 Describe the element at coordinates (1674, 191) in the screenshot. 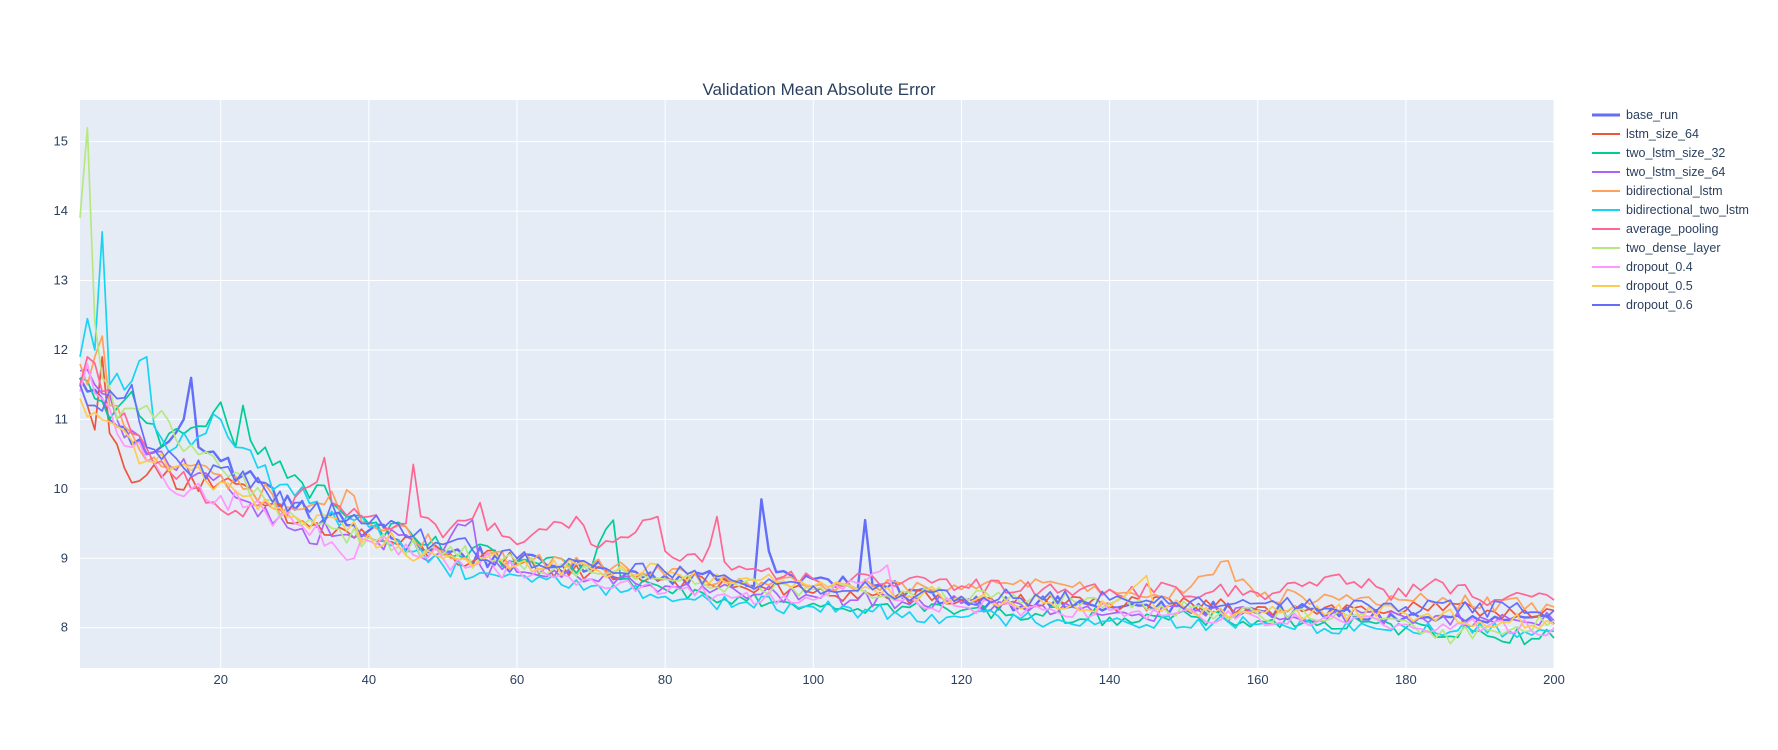

I see `legend-label: bidirectional_lstm` at that location.